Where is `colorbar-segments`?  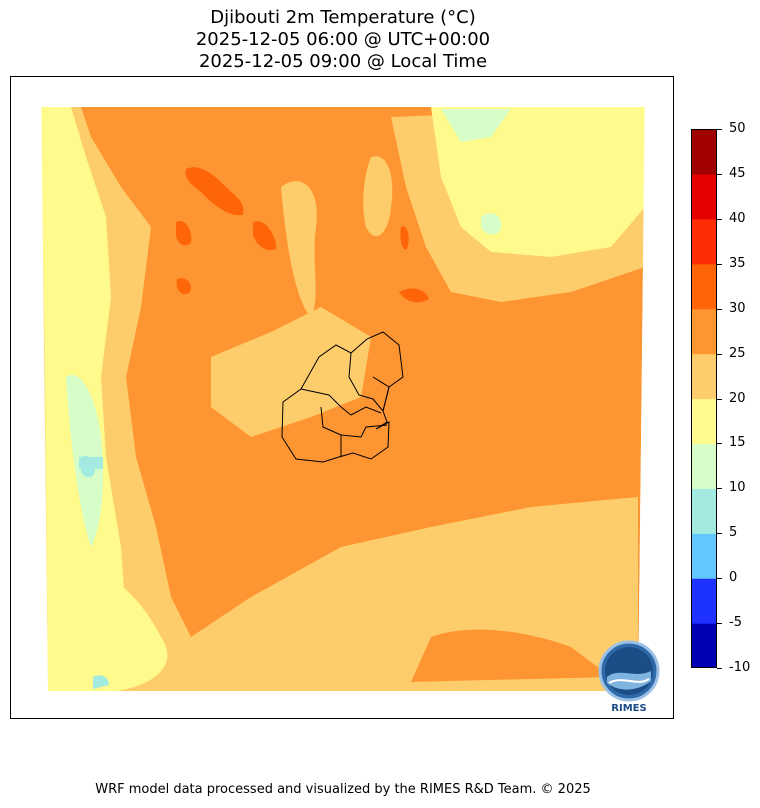
colorbar-segments is located at coordinates (704, 398).